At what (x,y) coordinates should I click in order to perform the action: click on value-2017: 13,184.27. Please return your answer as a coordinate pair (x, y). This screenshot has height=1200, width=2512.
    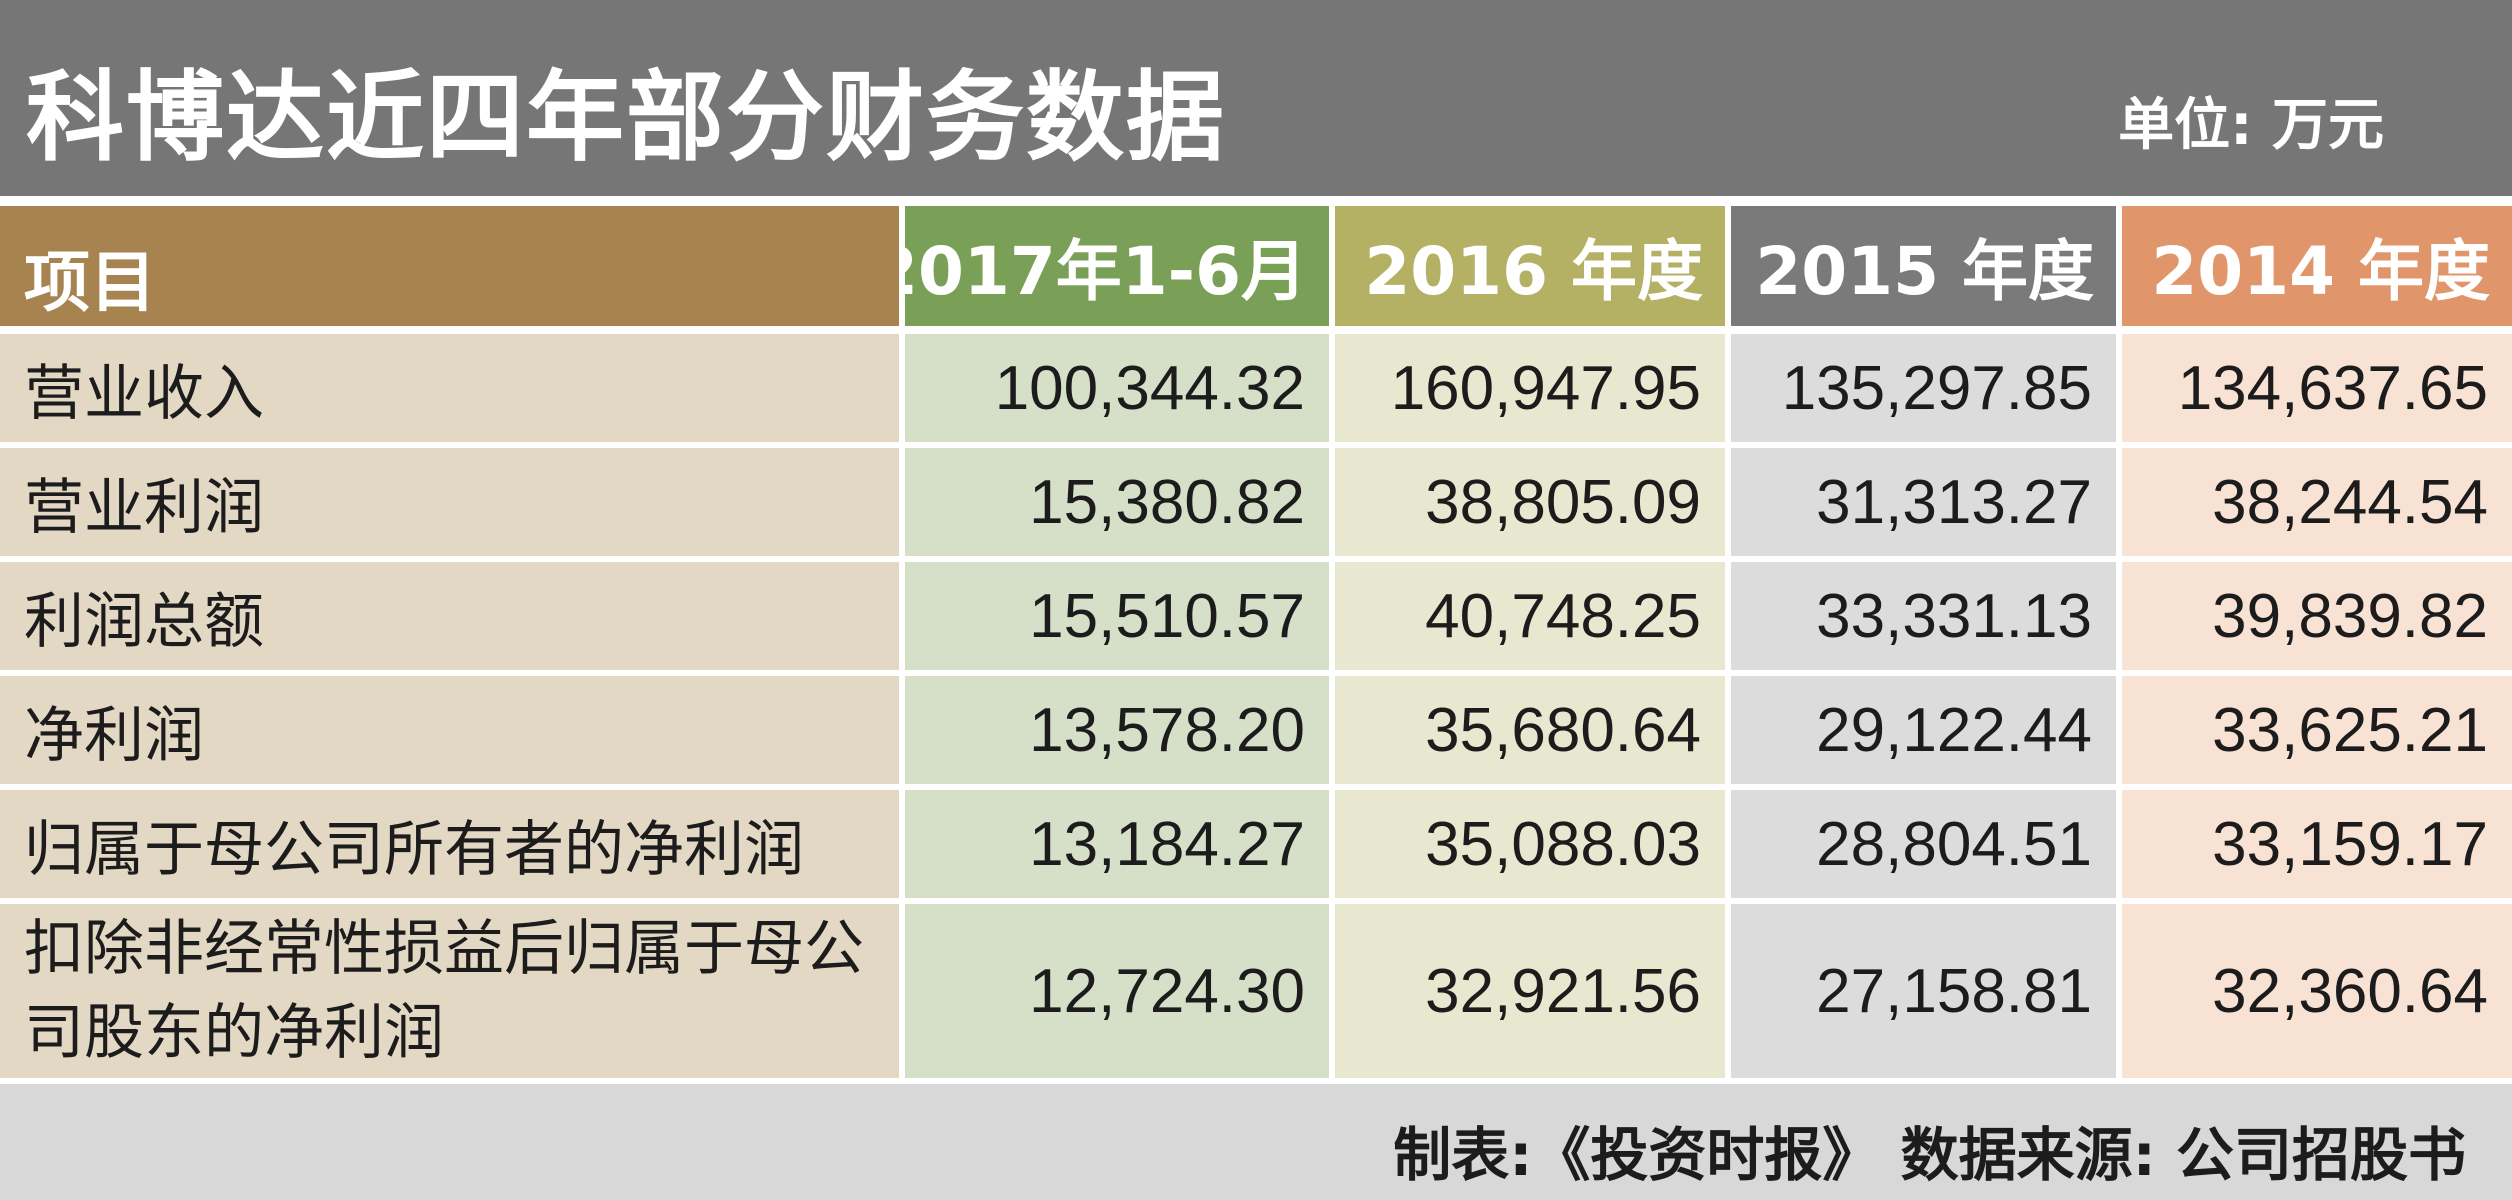
    Looking at the image, I should click on (1117, 844).